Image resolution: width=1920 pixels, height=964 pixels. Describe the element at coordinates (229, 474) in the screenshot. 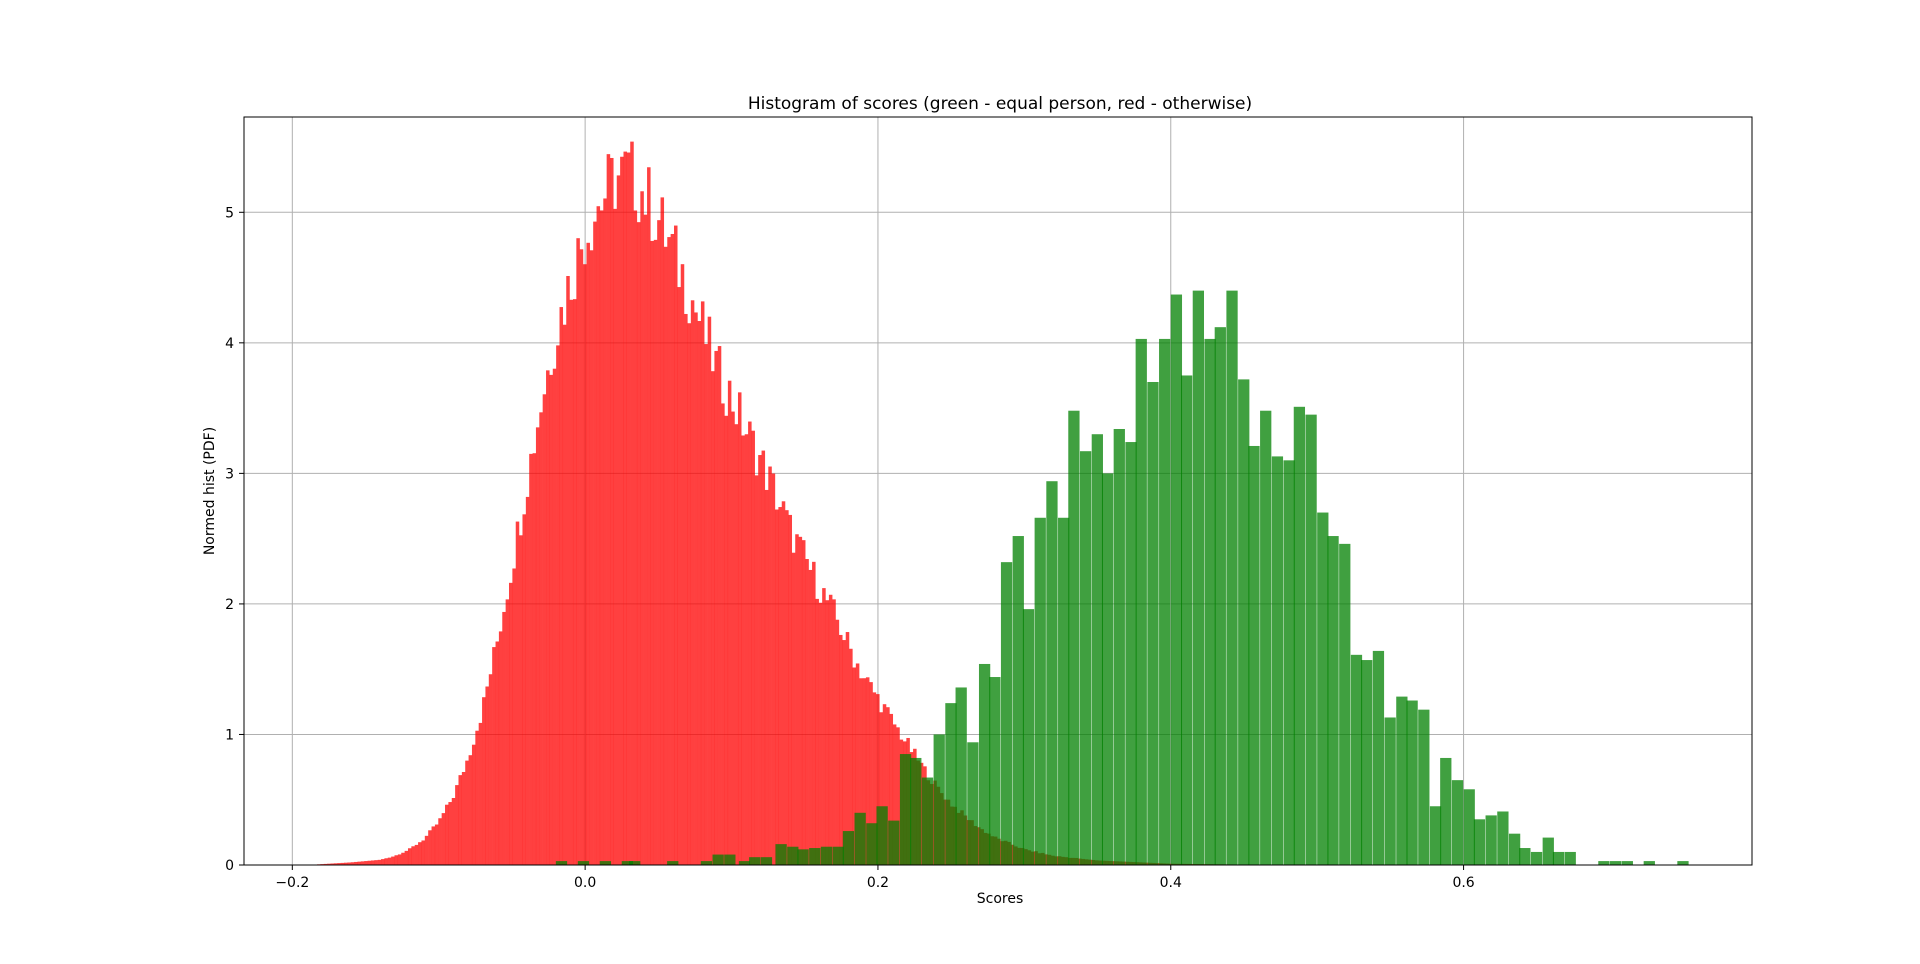

I see `y-tick-label: 3` at that location.